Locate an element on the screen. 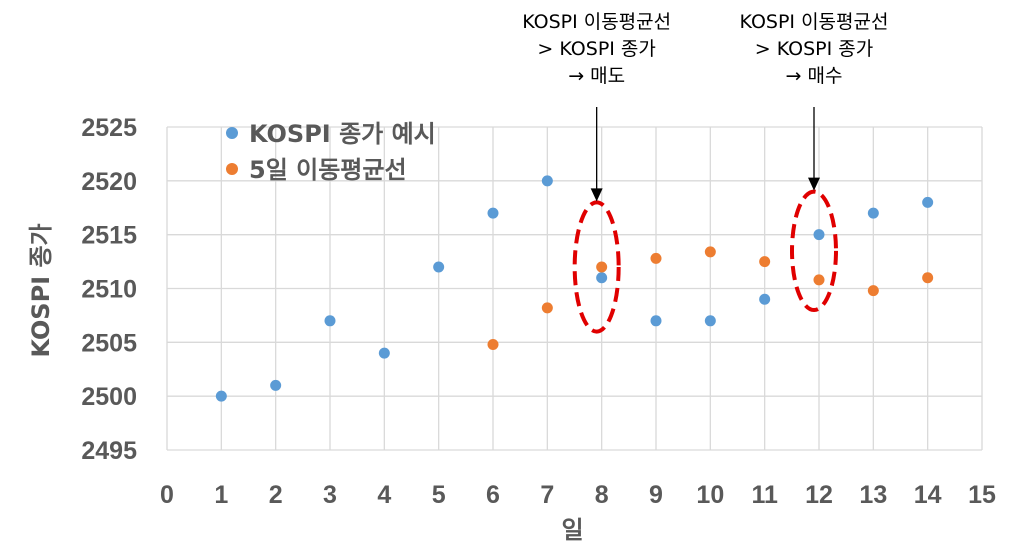 This screenshot has height=553, width=1013. x-tick-label: 13 is located at coordinates (873, 495).